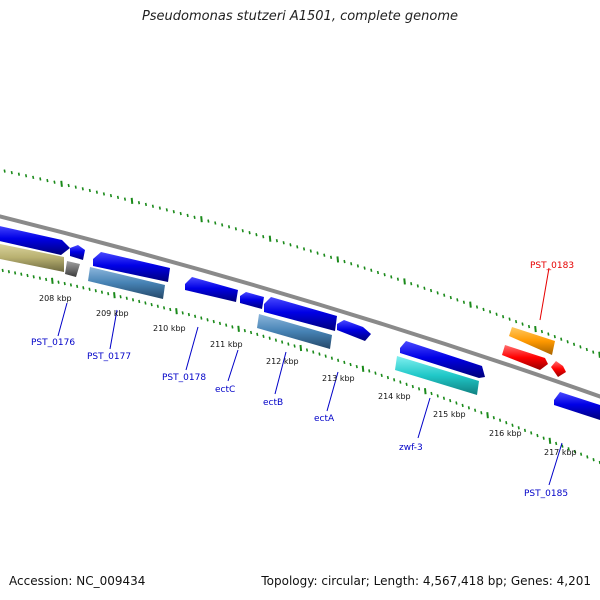 This screenshot has width=600, height=600. What do you see at coordinates (72, 269) in the screenshot?
I see `gene-gray-block` at bounding box center [72, 269].